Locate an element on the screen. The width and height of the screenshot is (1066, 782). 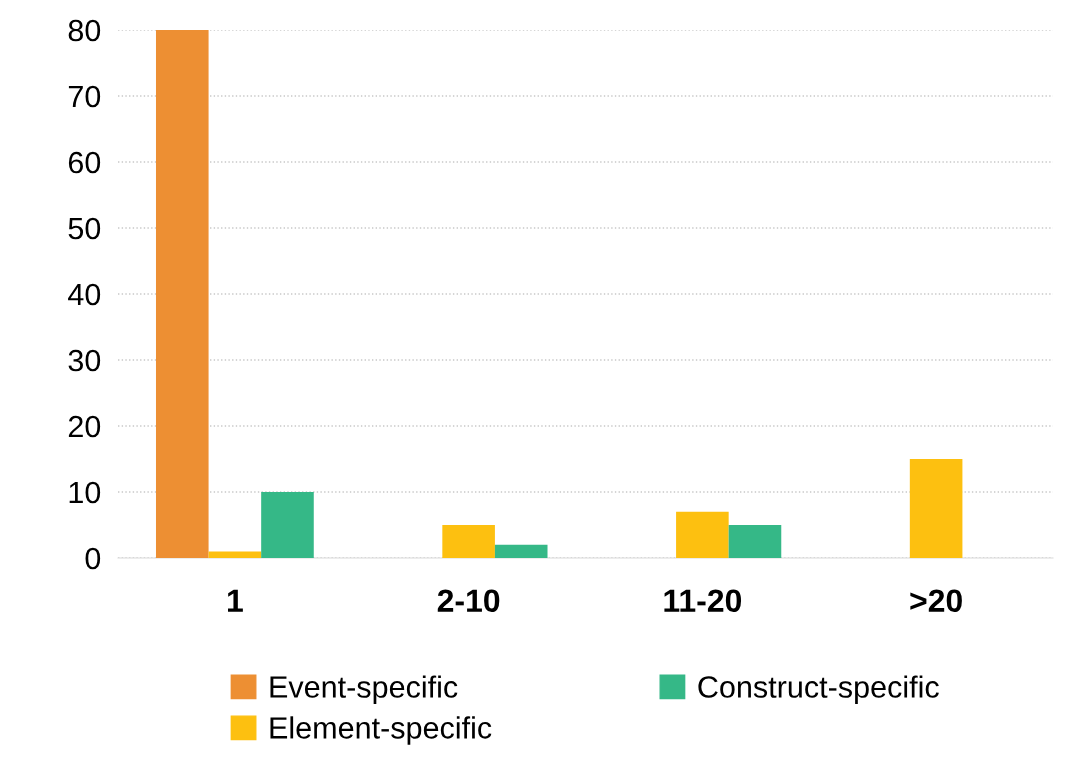
x-tick-label: 1 is located at coordinates (235, 600).